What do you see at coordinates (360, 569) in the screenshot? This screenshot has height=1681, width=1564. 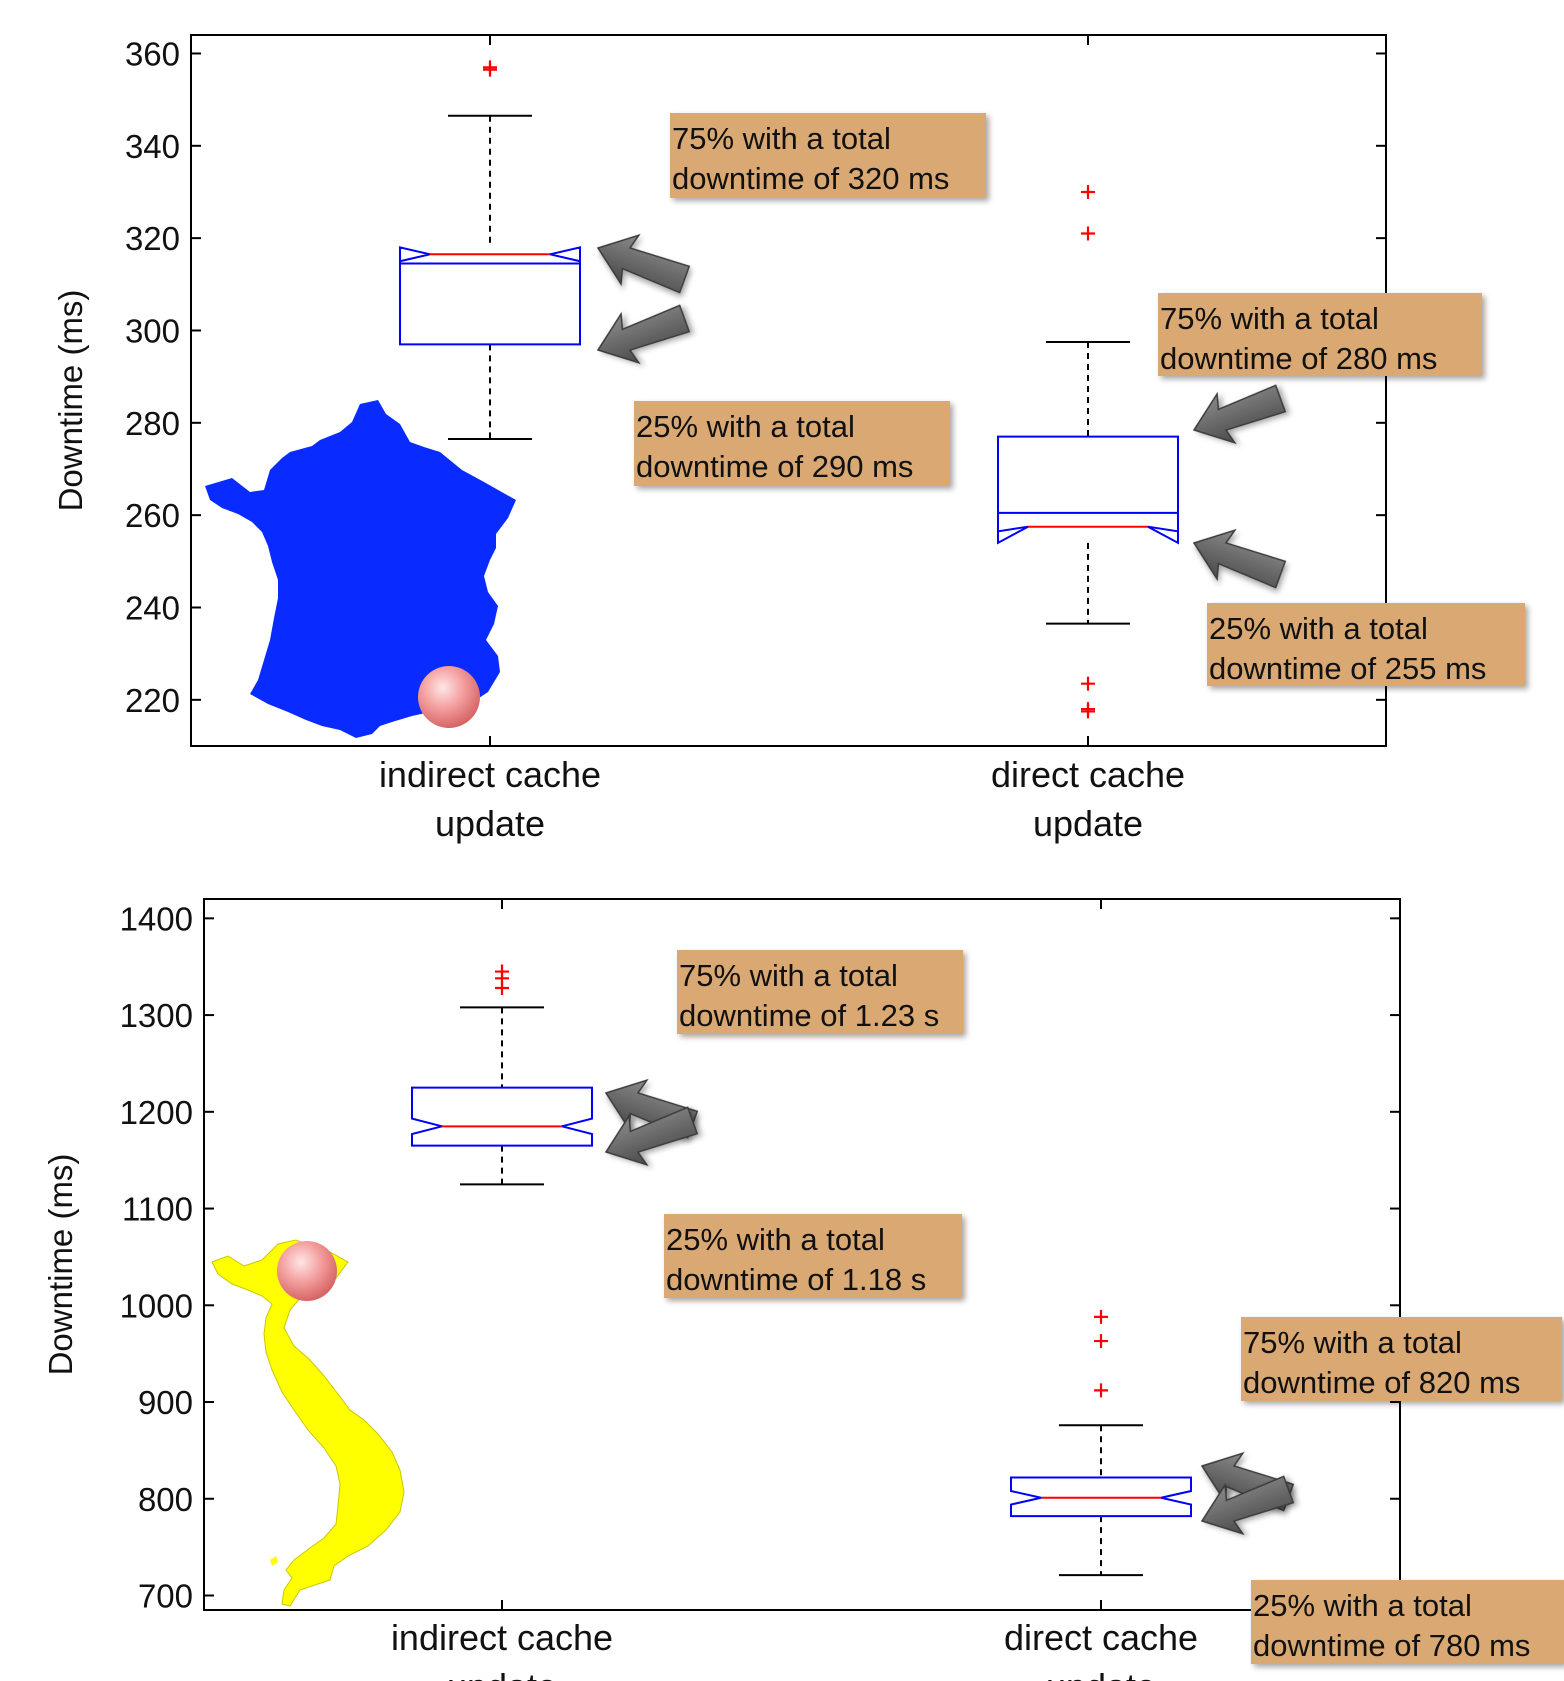 I see `france-map-icon` at bounding box center [360, 569].